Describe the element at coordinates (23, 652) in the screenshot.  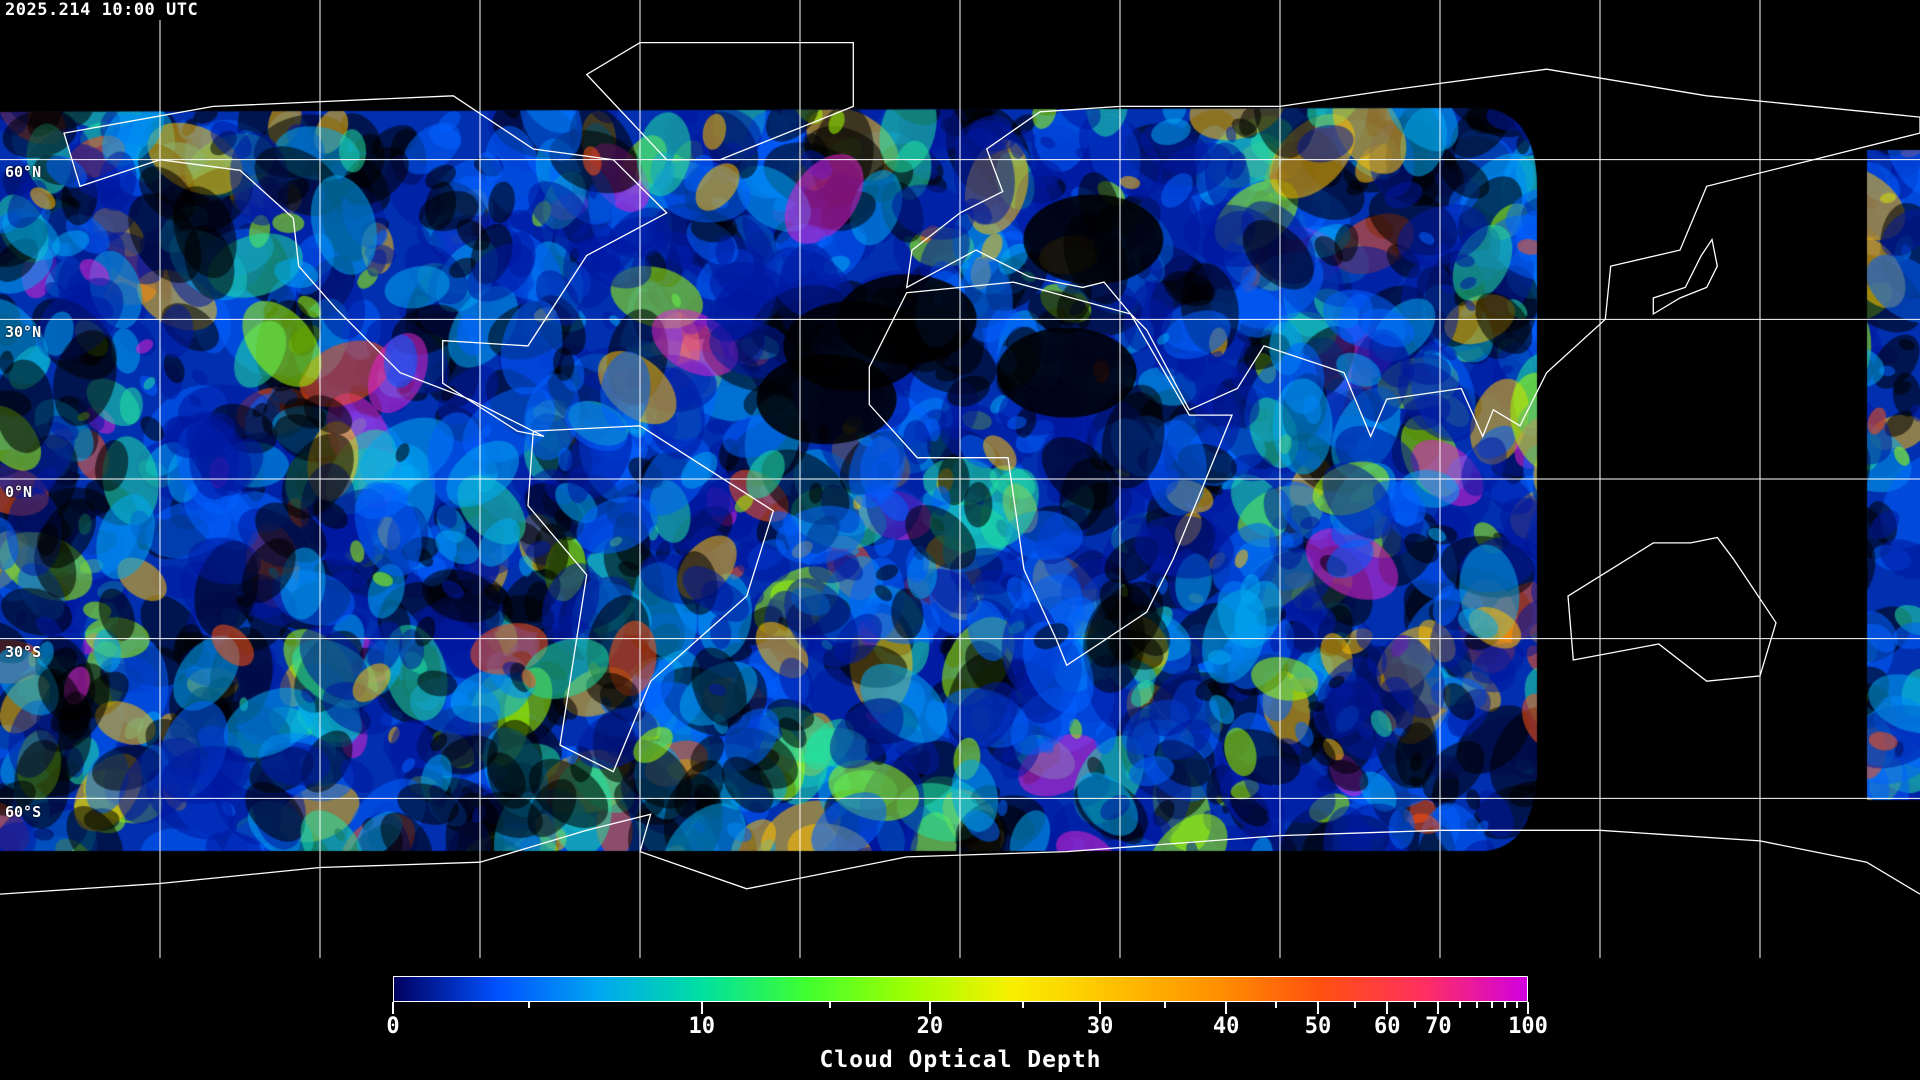
I see `lat-label-30s: 30°S` at that location.